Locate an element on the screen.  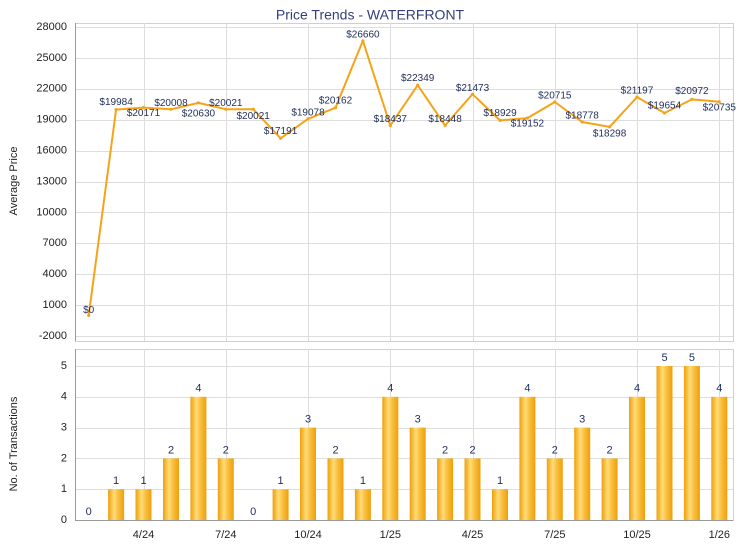
price-tick-label: 28000 is located at coordinates (51, 27).